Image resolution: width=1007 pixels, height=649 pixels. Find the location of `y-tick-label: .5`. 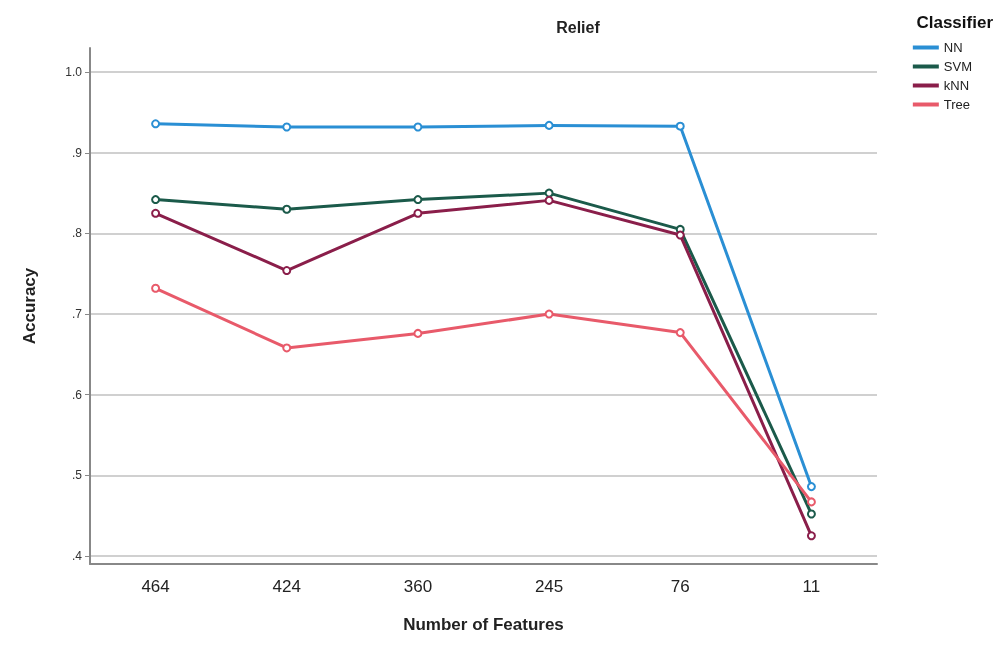

y-tick-label: .5 is located at coordinates (77, 475).